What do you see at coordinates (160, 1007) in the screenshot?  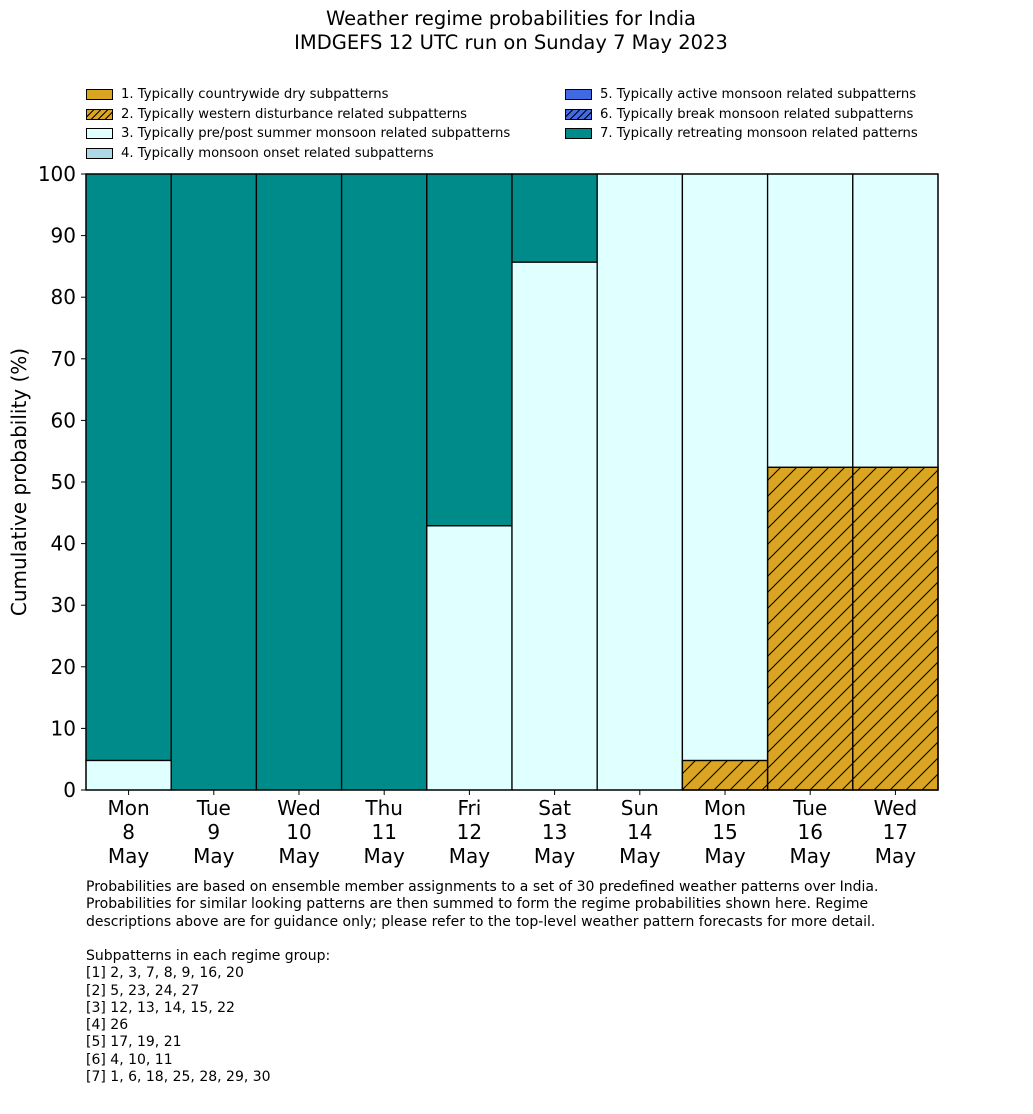 I see `group-line-3: [3] 12, 13, 14, 15, 22` at bounding box center [160, 1007].